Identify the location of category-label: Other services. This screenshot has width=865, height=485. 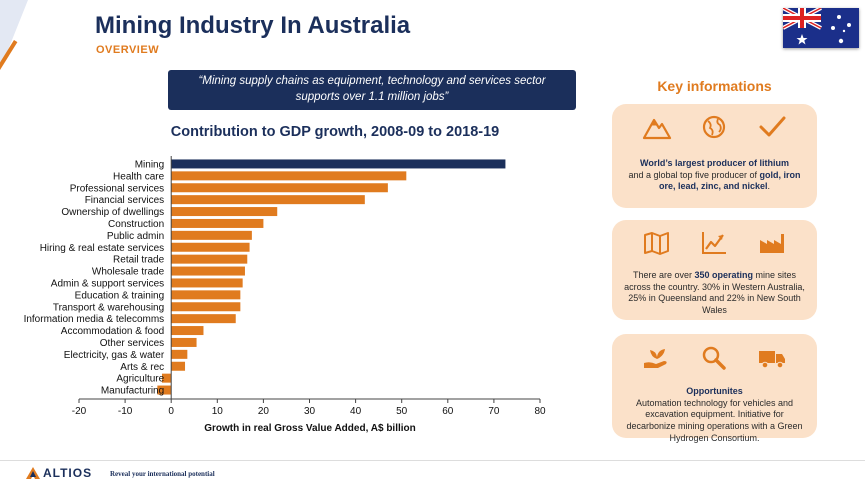
(132, 343).